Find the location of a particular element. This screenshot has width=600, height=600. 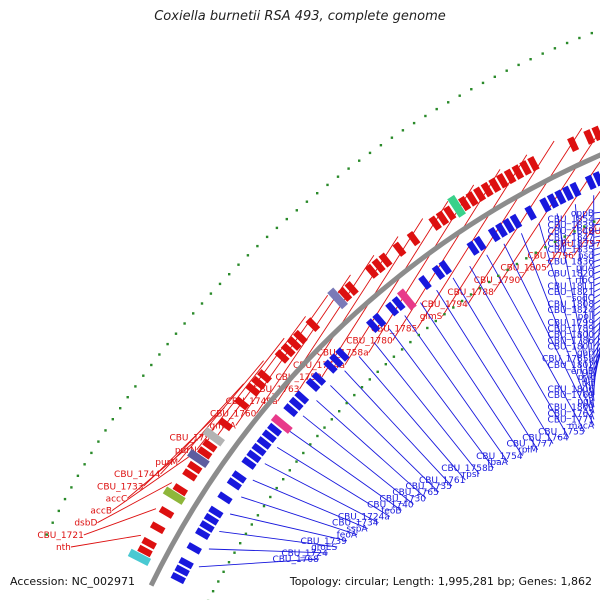

forward-gene-label: CBU_1788 is located at coordinates (470, 293).